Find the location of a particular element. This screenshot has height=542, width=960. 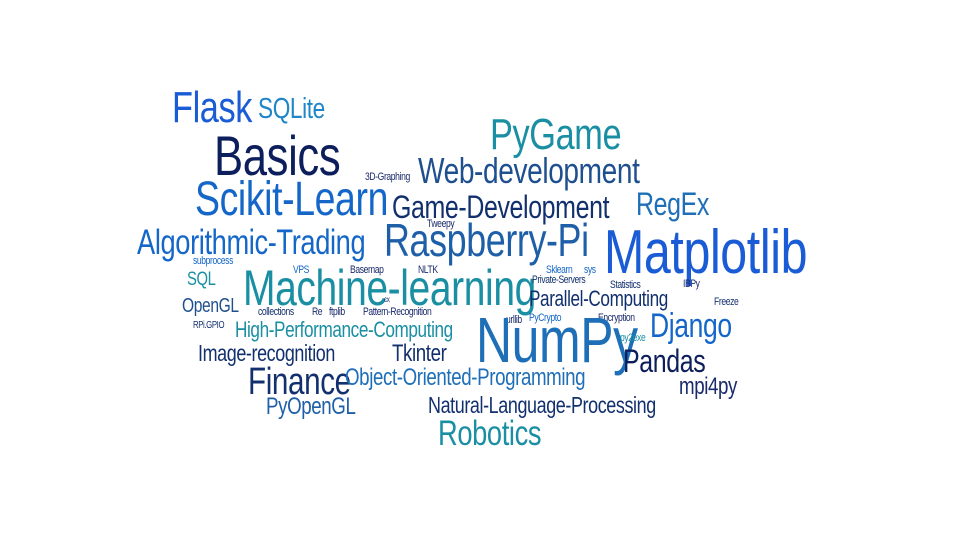

word-sys: sys is located at coordinates (590, 270).